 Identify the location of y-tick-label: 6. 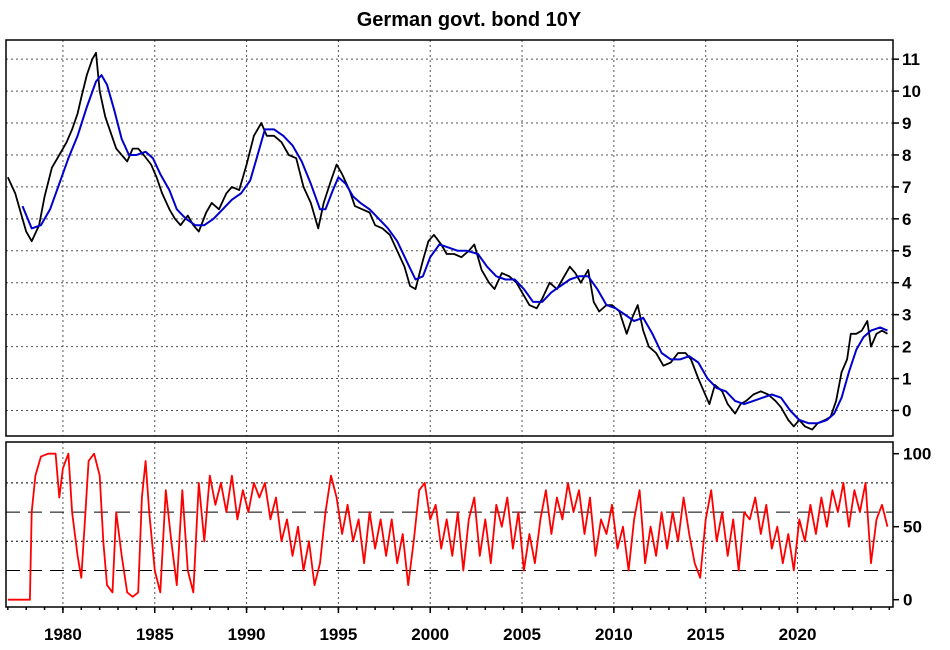
(906, 219).